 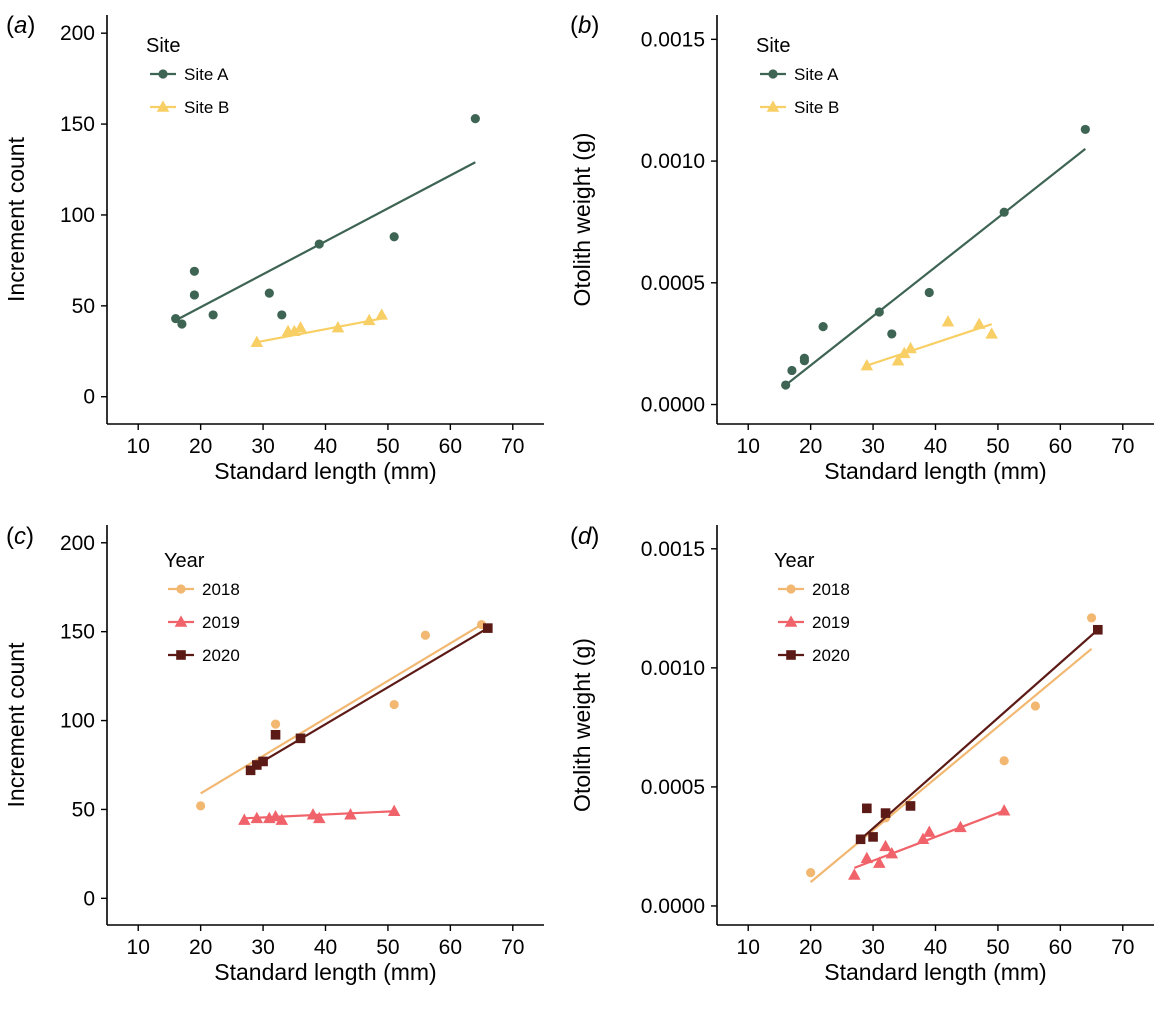 I want to click on legend-label: 2019, so click(x=831, y=622).